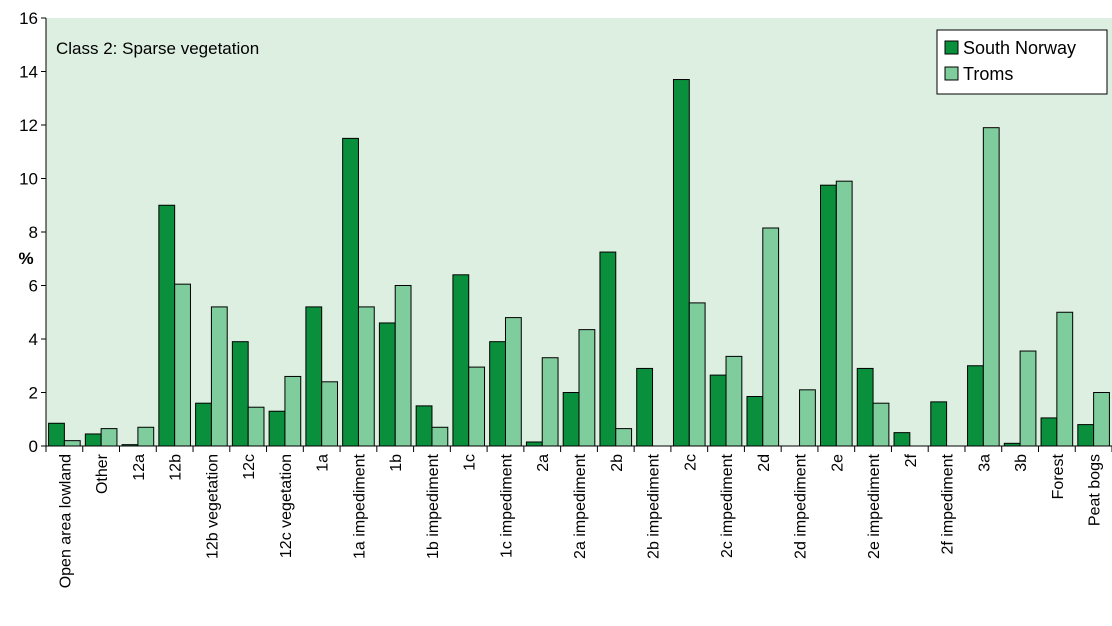 This screenshot has width=1112, height=626. Describe the element at coordinates (764, 463) in the screenshot. I see `x-category-label: 2d` at that location.